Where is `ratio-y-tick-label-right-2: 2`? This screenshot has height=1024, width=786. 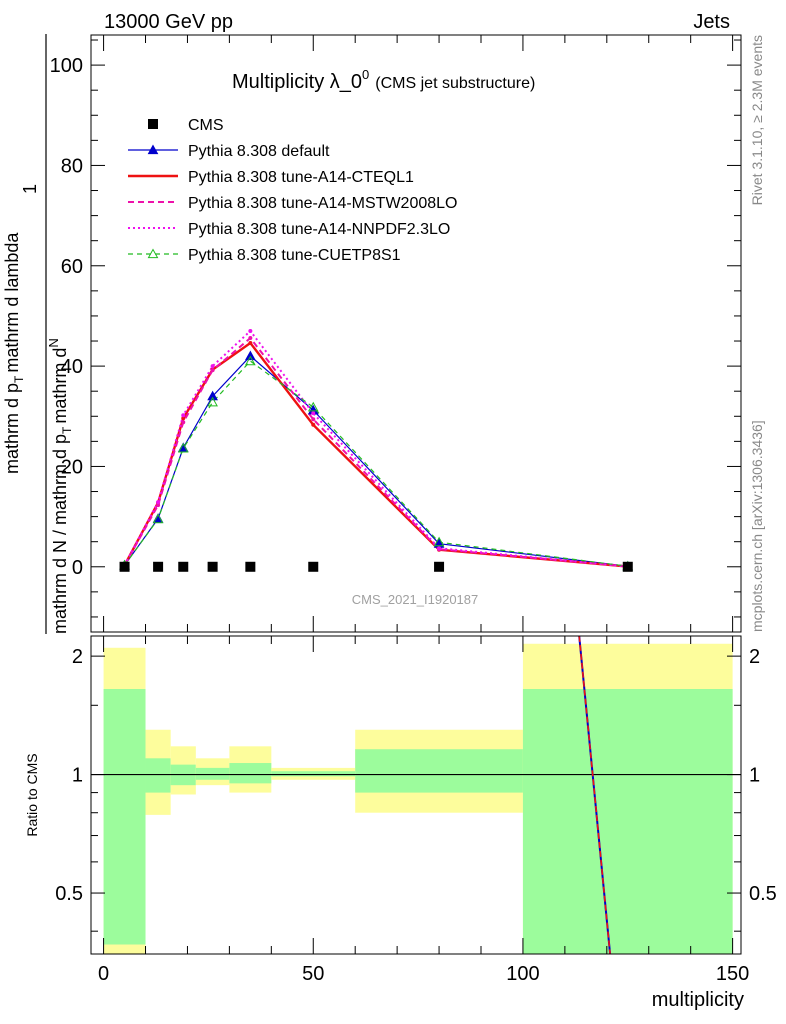
ratio-y-tick-label-right-2: 2 is located at coordinates (754, 657).